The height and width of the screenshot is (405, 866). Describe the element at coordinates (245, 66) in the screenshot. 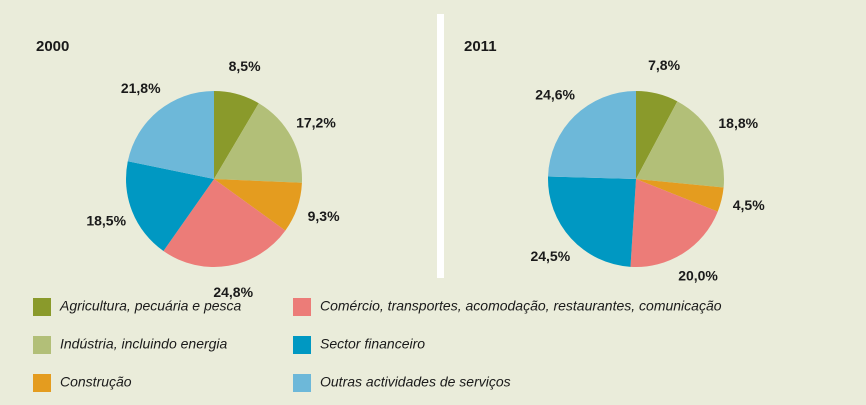

I see `data-label: 8,5%` at that location.